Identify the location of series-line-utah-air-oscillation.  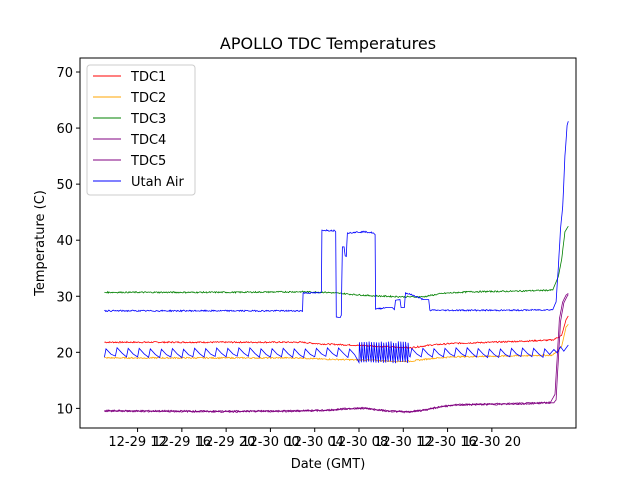
(336, 352).